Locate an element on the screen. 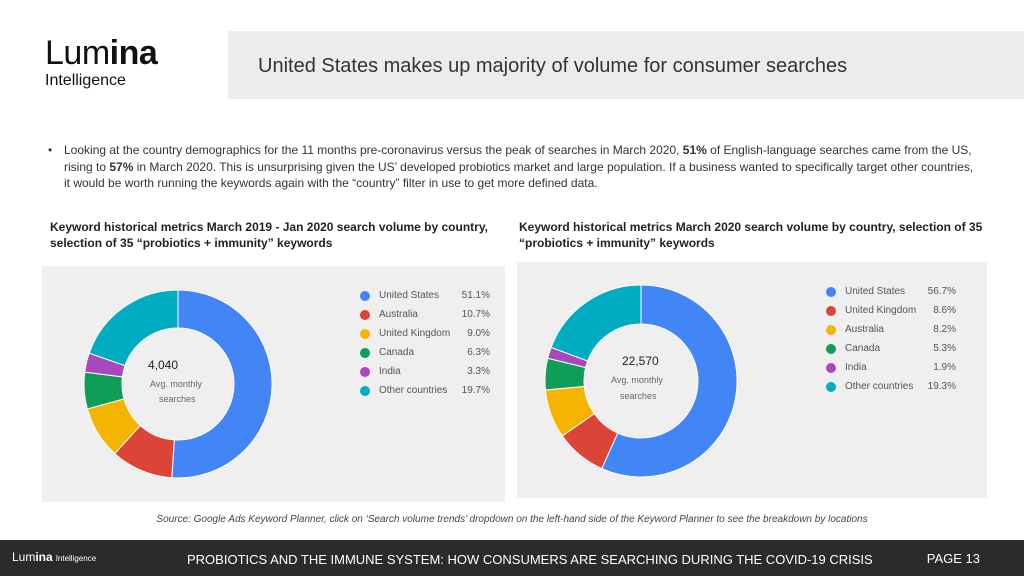 This screenshot has width=1024, height=576. legend-item: Australia 8.2% is located at coordinates (891, 333).